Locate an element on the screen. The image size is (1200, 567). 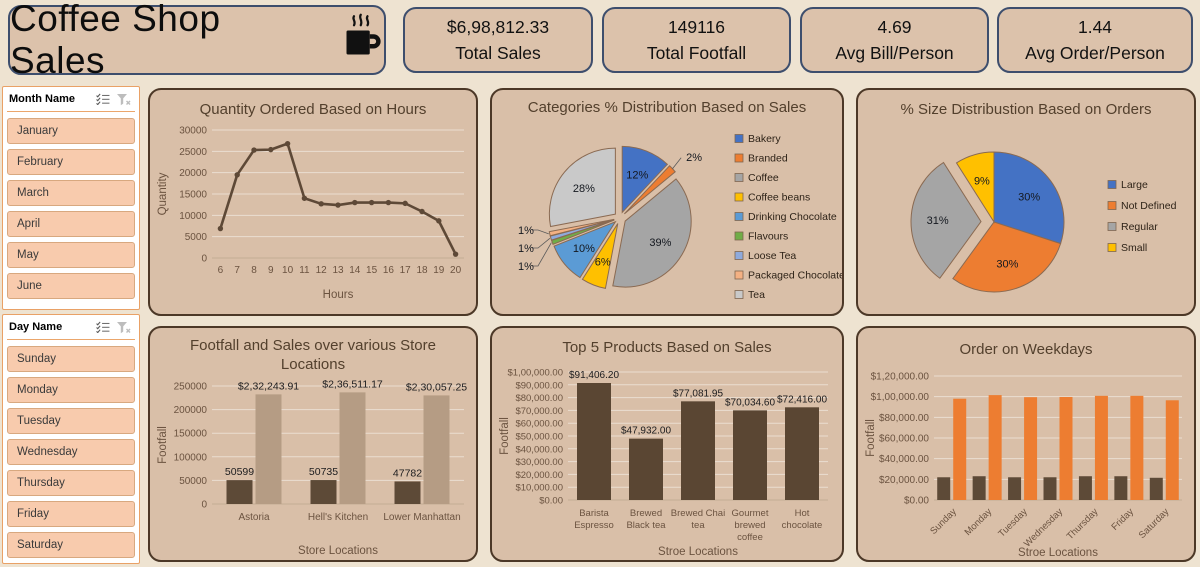
svg-text: $72,416.00 is located at coordinates (802, 399).